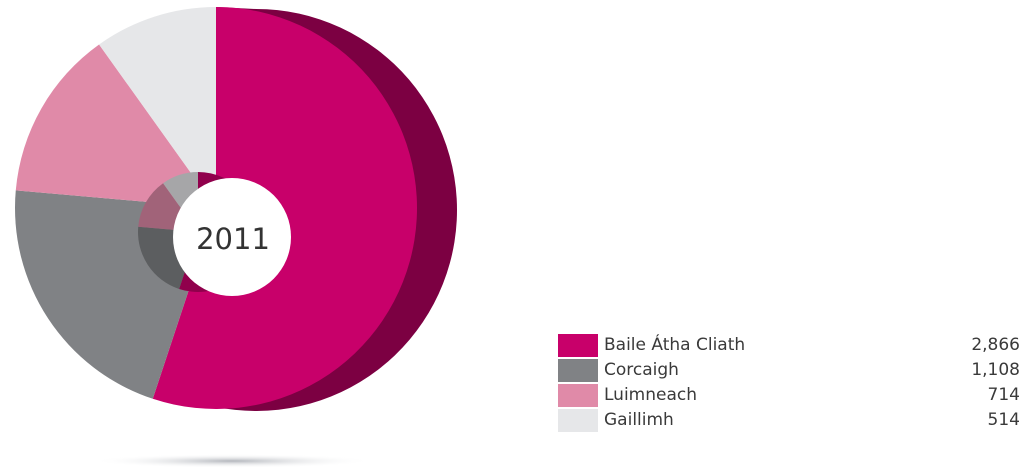 The height and width of the screenshot is (470, 1035). I want to click on chart-floor-shadow, so click(232, 461).